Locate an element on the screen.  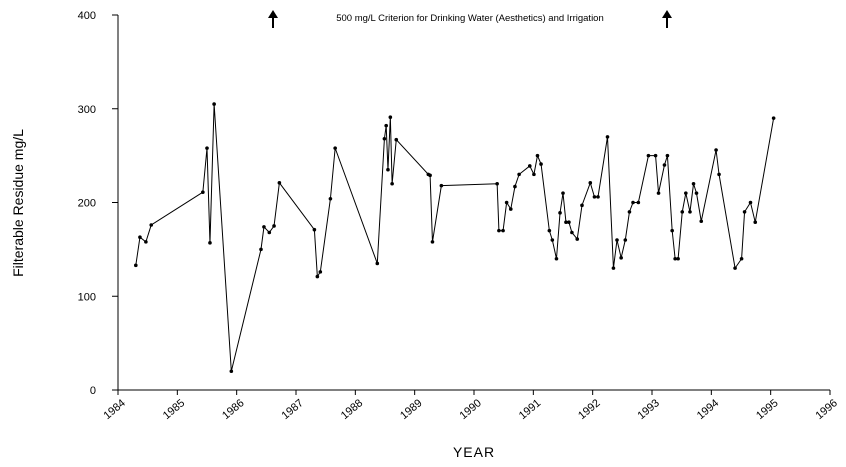
y-tick-label: 200 is located at coordinates (87, 204).